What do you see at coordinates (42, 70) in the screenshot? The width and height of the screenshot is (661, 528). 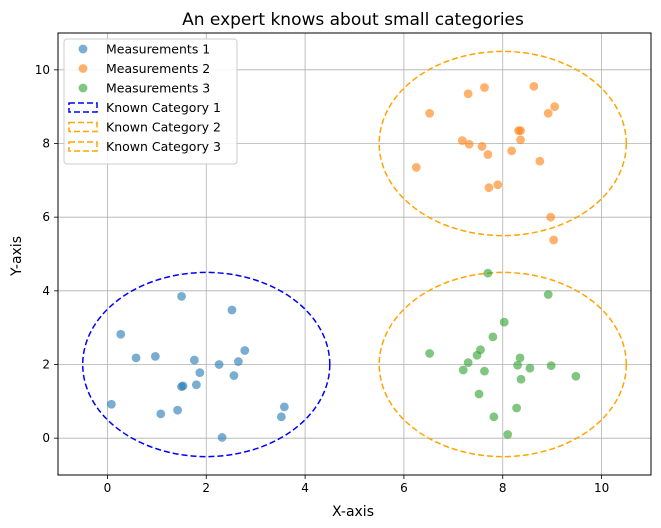 I see `y-tick-label-5: 10` at bounding box center [42, 70].